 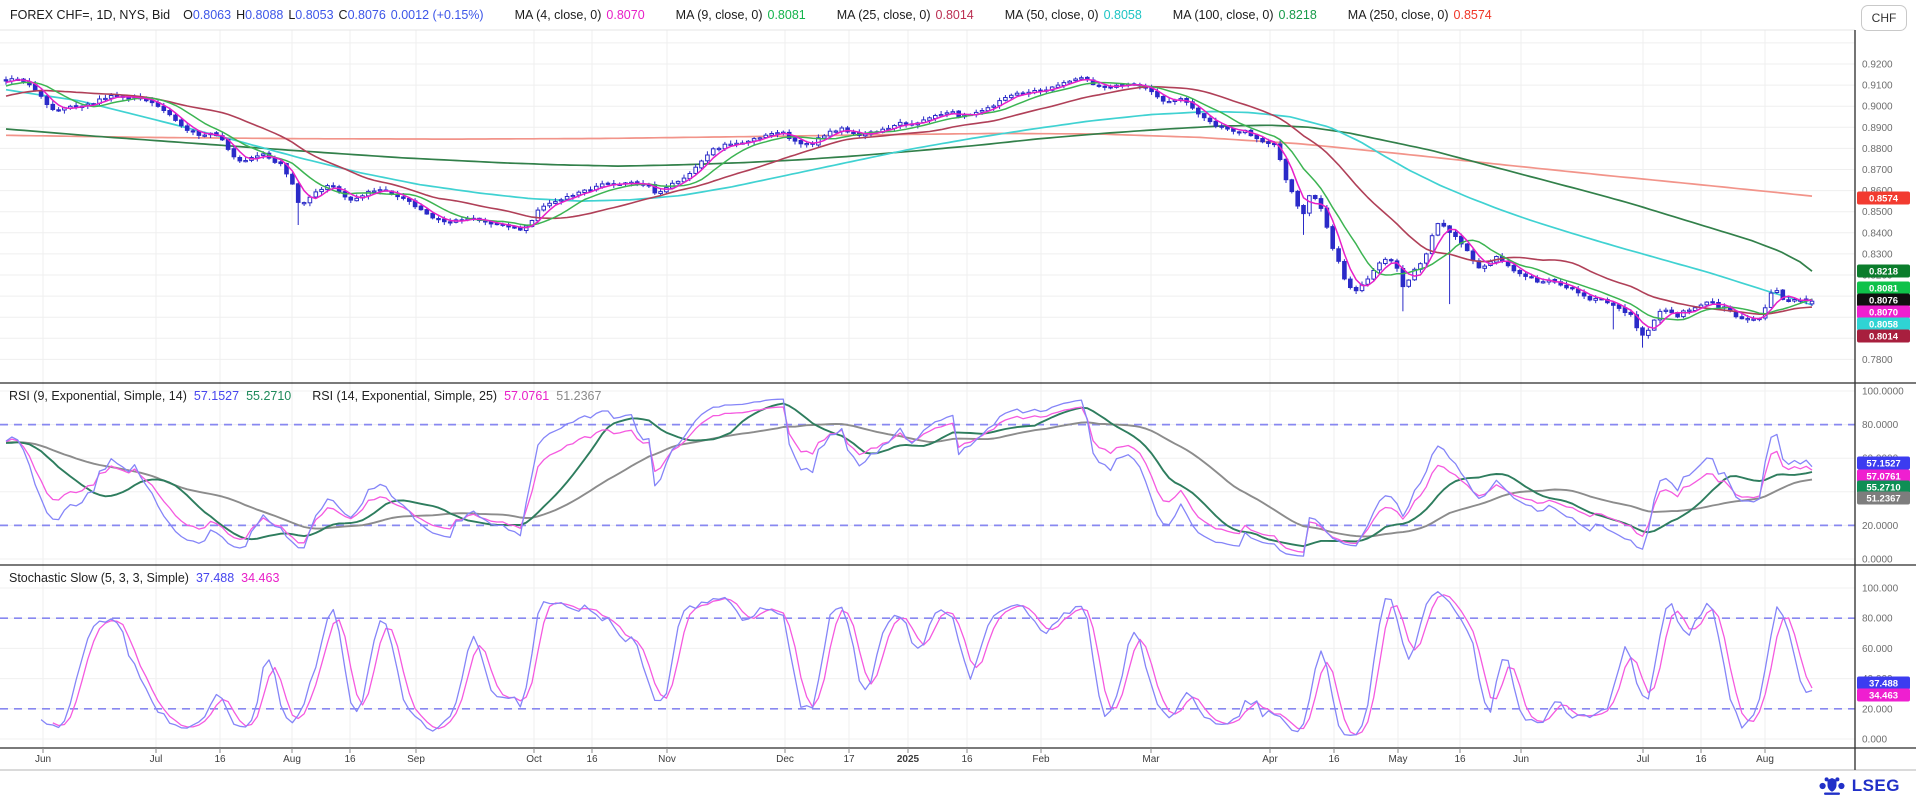 I want to click on ma50-legend-label: MA (50, close, 0), so click(x=1051, y=15).